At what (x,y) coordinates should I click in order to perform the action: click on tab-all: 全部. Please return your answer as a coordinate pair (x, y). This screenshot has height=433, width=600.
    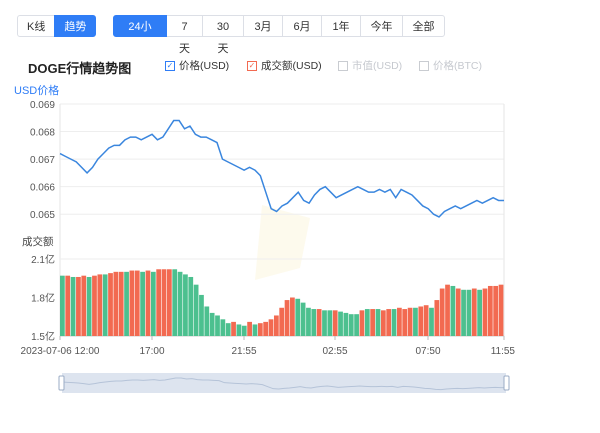
    Looking at the image, I should click on (423, 26).